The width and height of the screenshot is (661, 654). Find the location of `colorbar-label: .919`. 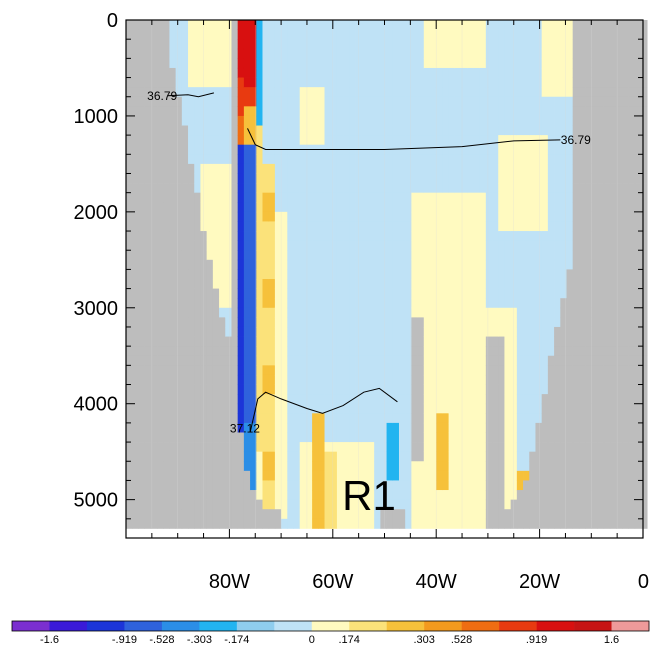

colorbar-label: .919 is located at coordinates (536, 640).